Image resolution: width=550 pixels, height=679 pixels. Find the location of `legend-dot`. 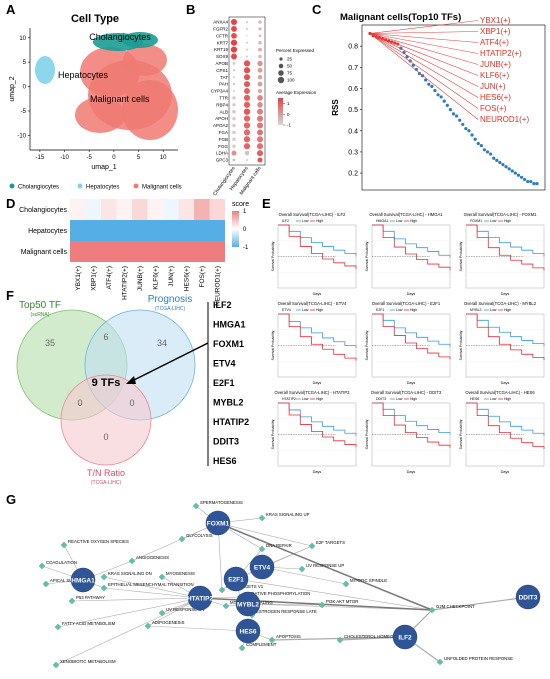

legend-dot is located at coordinates (281, 59).